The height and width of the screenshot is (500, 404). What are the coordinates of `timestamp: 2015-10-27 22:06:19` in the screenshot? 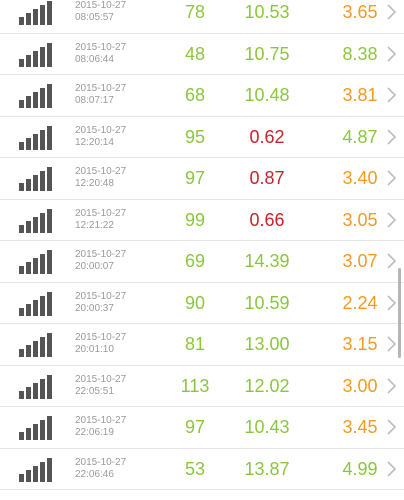 It's located at (100, 427).